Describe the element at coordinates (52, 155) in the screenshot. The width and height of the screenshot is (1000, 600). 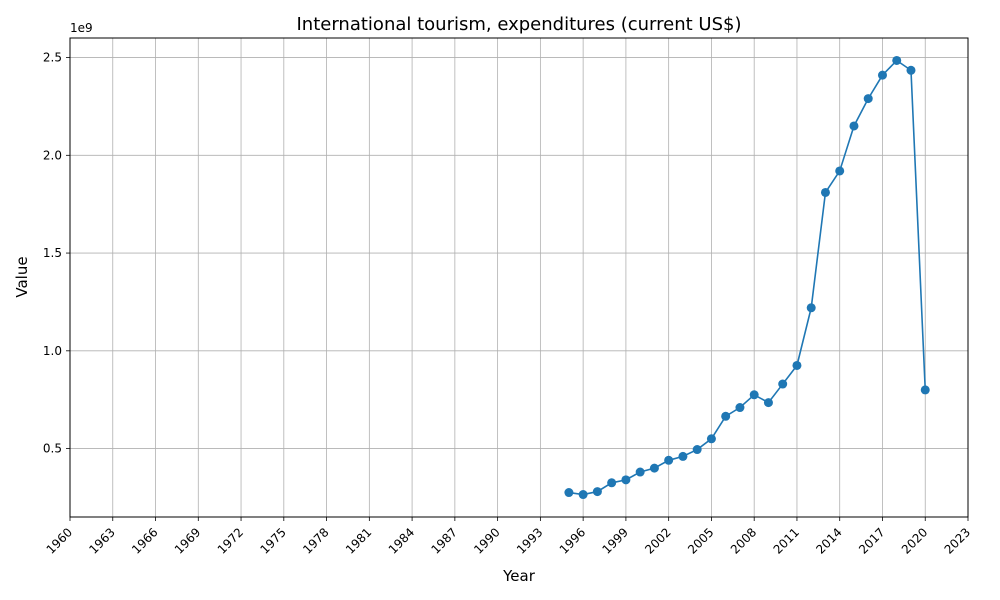
I see `y-tick-label: 2.0` at that location.